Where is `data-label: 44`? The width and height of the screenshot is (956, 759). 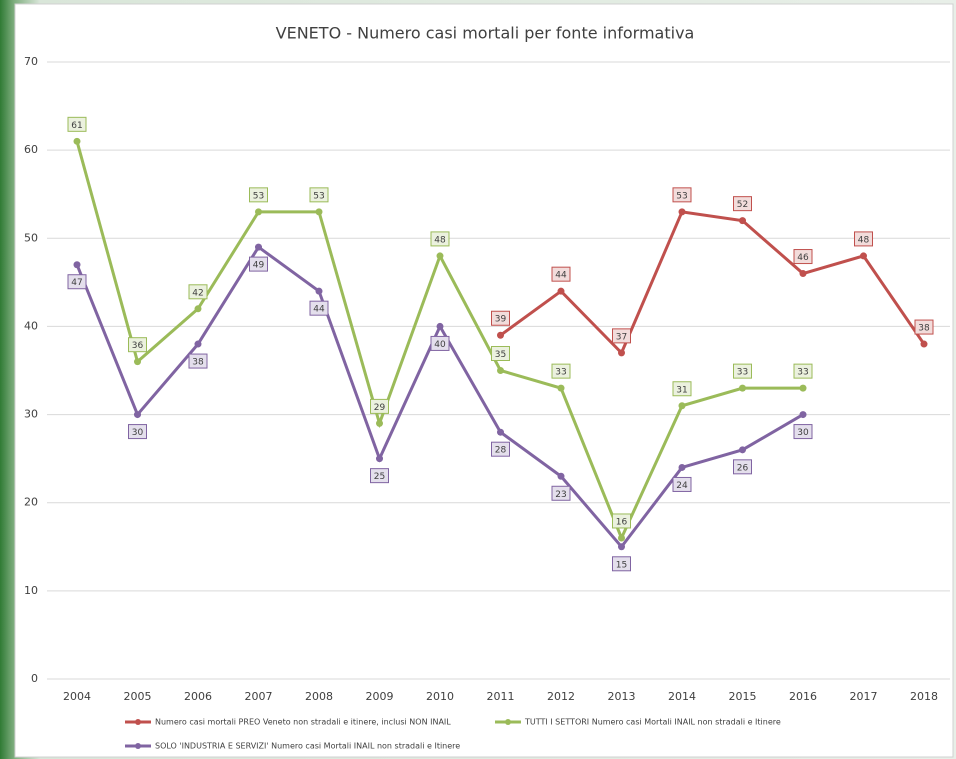
data-label: 44 is located at coordinates (561, 276).